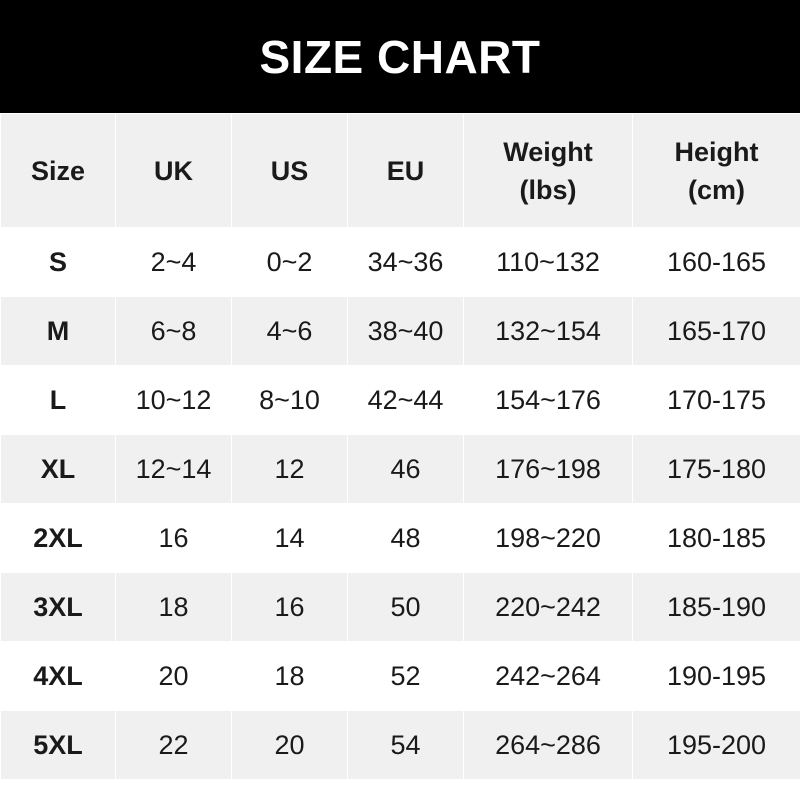 This screenshot has height=800, width=800. I want to click on cell-uk: 6~8, so click(173, 331).